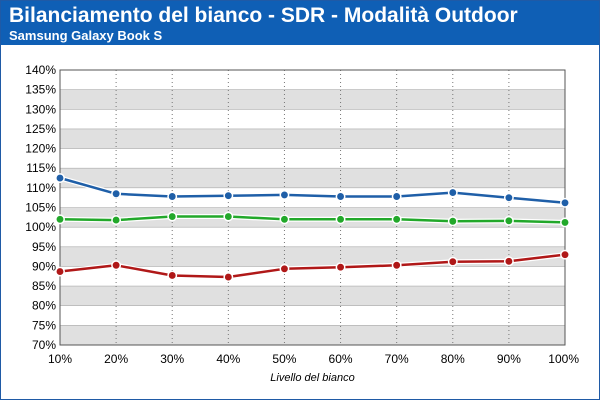  What do you see at coordinates (60, 359) in the screenshot?
I see `x-tick-label: 10%` at bounding box center [60, 359].